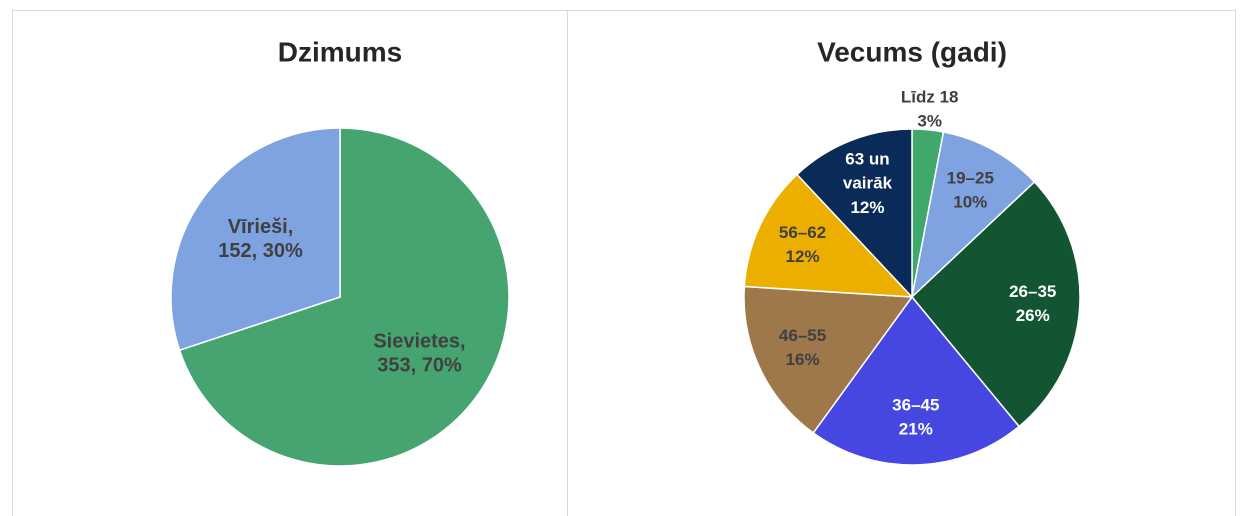  What do you see at coordinates (261, 227) in the screenshot?
I see `data-label-category: Vīrieši,` at bounding box center [261, 227].